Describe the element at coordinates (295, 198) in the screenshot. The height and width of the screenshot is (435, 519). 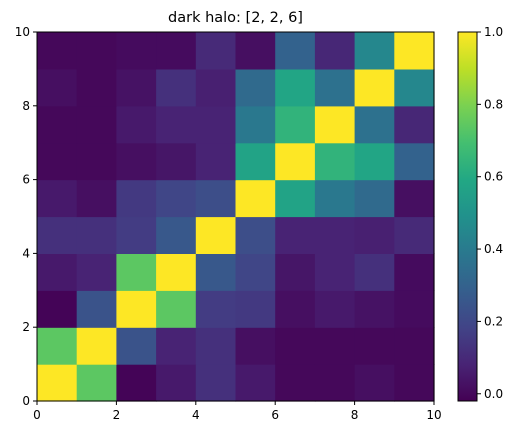
I see `heatmap-cell-r5-c6` at that location.